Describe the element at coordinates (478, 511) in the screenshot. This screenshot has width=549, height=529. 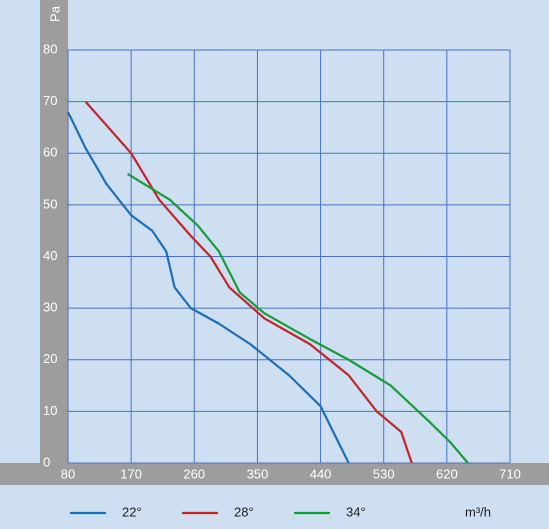
I see `x-axis-label: m³/h` at that location.